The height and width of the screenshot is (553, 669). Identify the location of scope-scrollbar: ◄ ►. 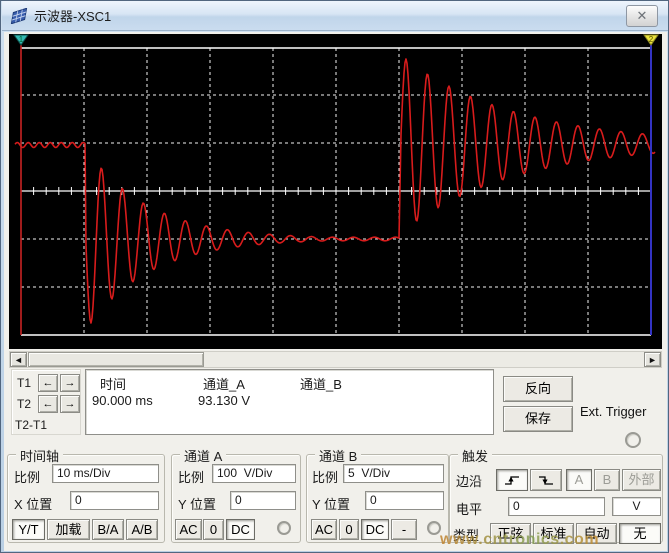
(335, 359).